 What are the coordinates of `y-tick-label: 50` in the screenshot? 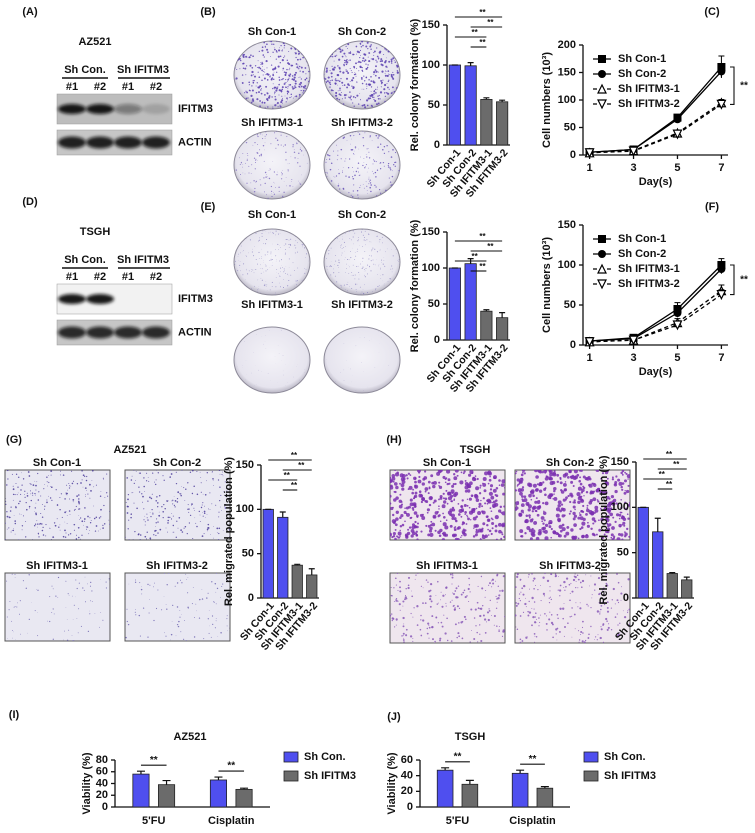 It's located at (434, 304).